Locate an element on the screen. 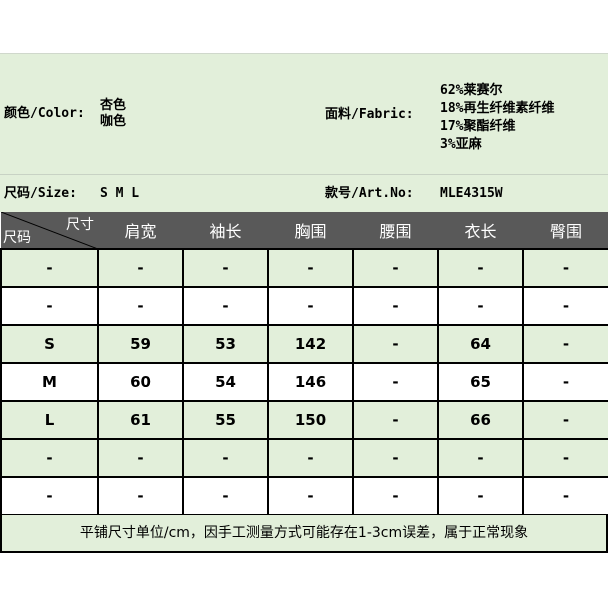 This screenshot has width=608, height=608. column-header: 袖长 is located at coordinates (225, 230).